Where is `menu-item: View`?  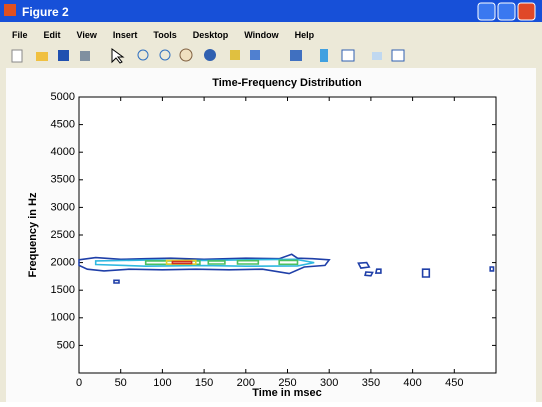 menu-item: View is located at coordinates (87, 35).